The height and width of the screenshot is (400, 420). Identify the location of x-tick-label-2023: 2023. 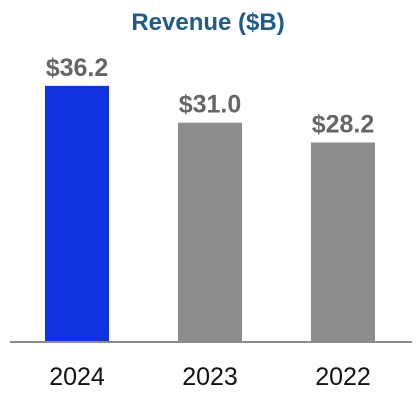
(210, 377).